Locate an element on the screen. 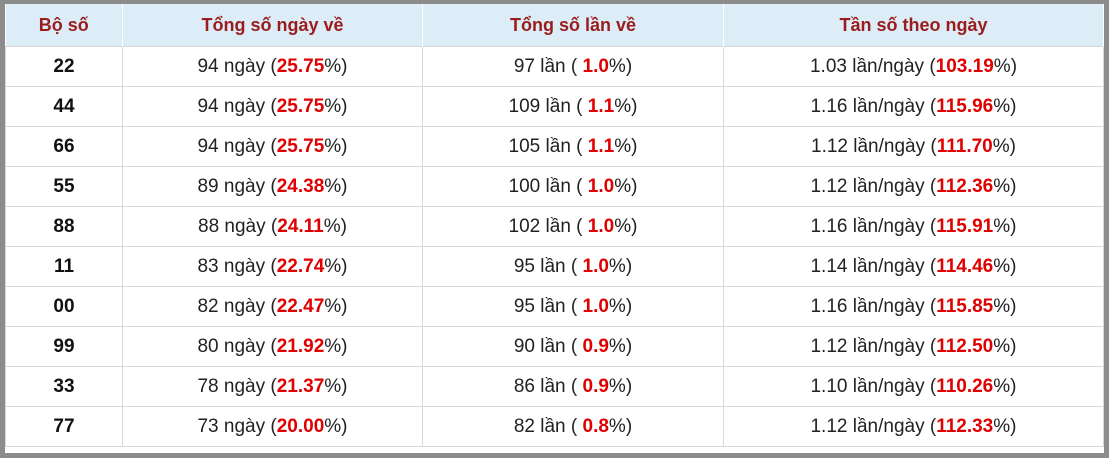 The image size is (1109, 458). cell-text: 102 lần ( is located at coordinates (548, 226).